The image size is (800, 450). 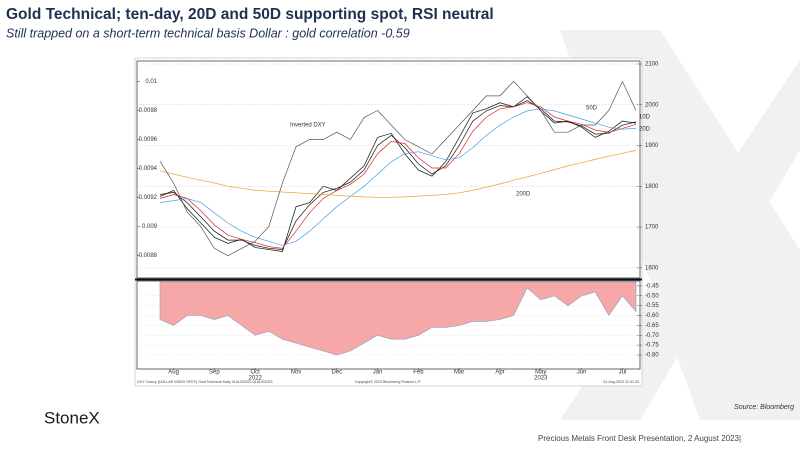 I want to click on y-tick-label: 0.01, so click(x=151, y=82).